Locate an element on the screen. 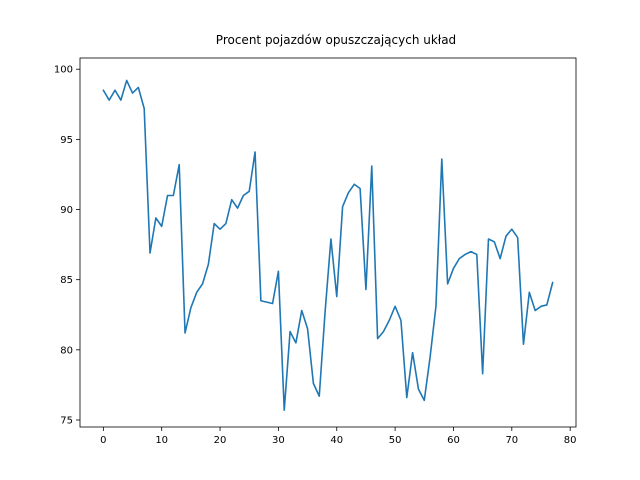  chart-title: Procent pojazdów opuszczających układ is located at coordinates (336, 40).